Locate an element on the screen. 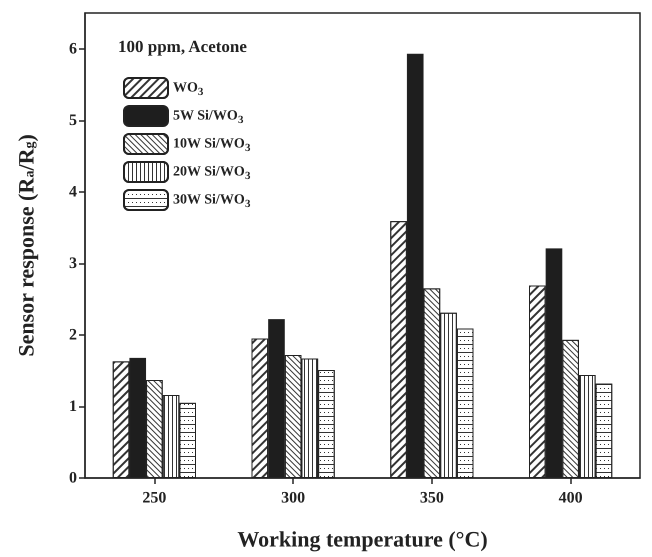  x-axis-title: Working temperature (°C) is located at coordinates (362, 539).